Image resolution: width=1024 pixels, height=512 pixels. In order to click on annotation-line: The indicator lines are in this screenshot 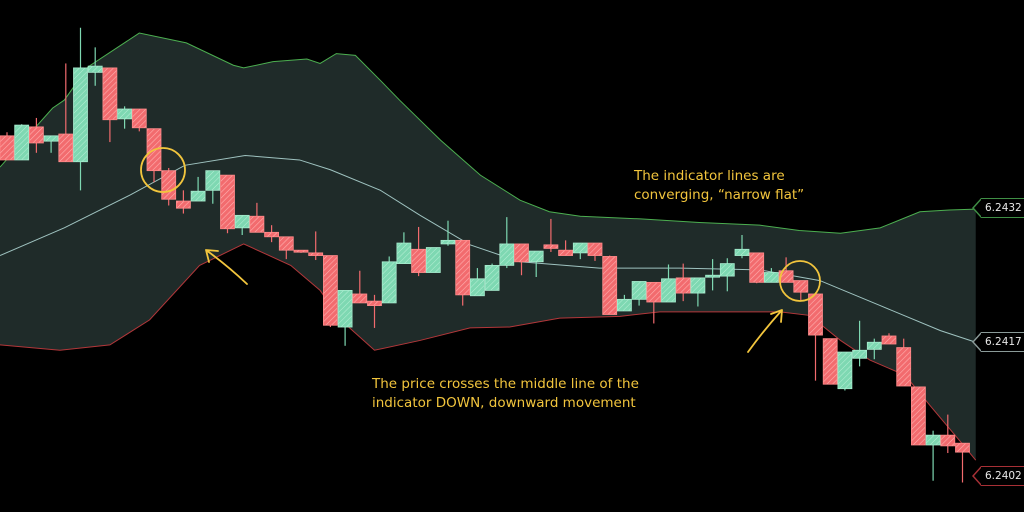, I will do `click(709, 176)`.